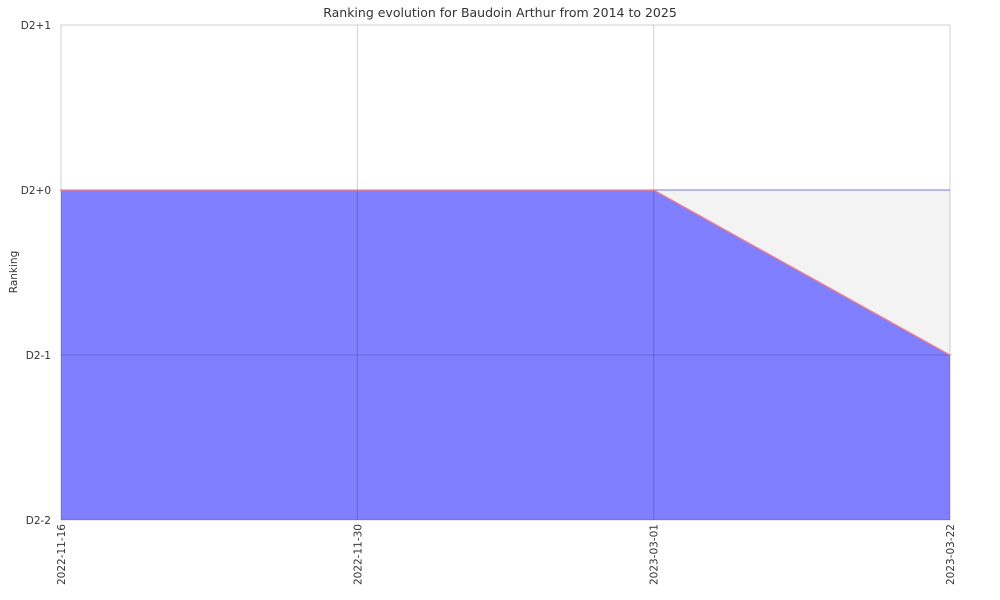 This screenshot has width=1000, height=600. I want to click on x-tick-label: 2023-03-22, so click(951, 554).